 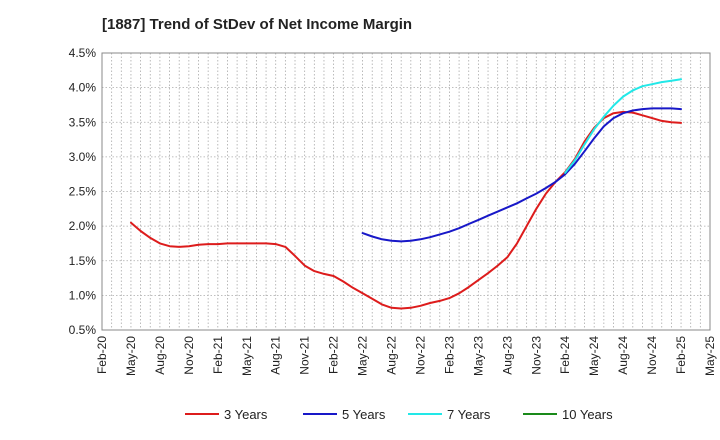 What do you see at coordinates (160, 355) in the screenshot?
I see `x-tick-label: Aug-20` at bounding box center [160, 355].